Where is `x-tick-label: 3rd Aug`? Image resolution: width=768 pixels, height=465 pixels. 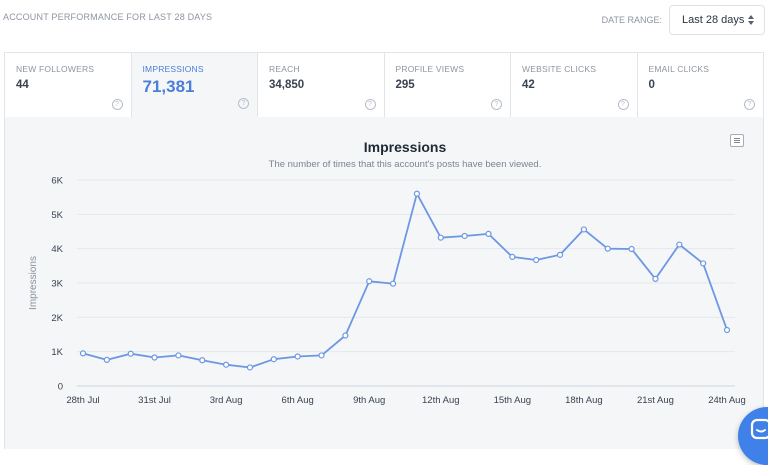 x-tick-label: 3rd Aug is located at coordinates (226, 400).